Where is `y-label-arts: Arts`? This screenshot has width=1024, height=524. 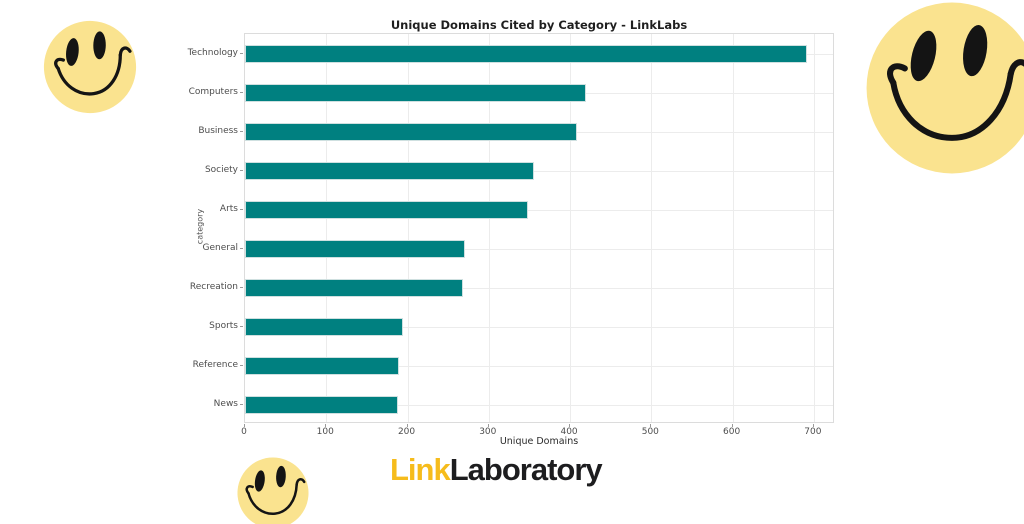
y-label-arts: Arts is located at coordinates (228, 208).